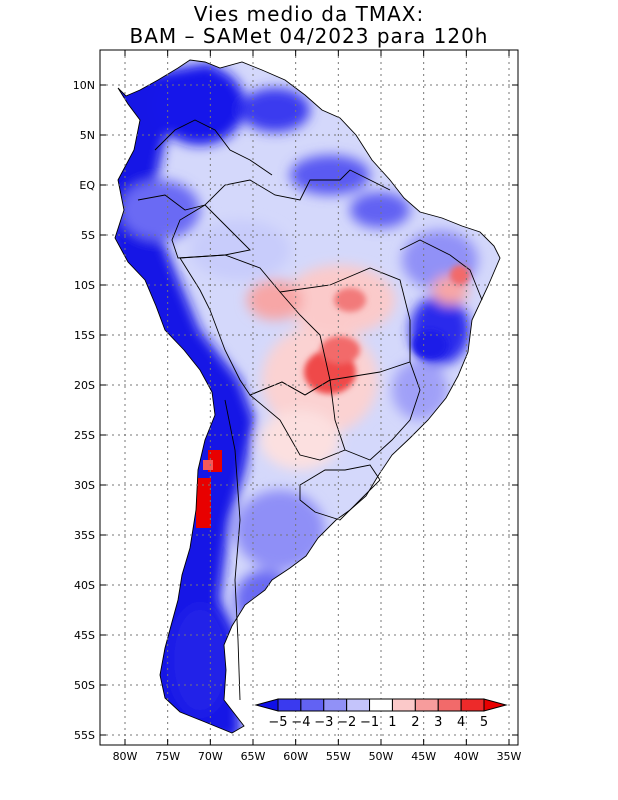  I want to click on lat-tick-label: 45S, so click(84, 635).